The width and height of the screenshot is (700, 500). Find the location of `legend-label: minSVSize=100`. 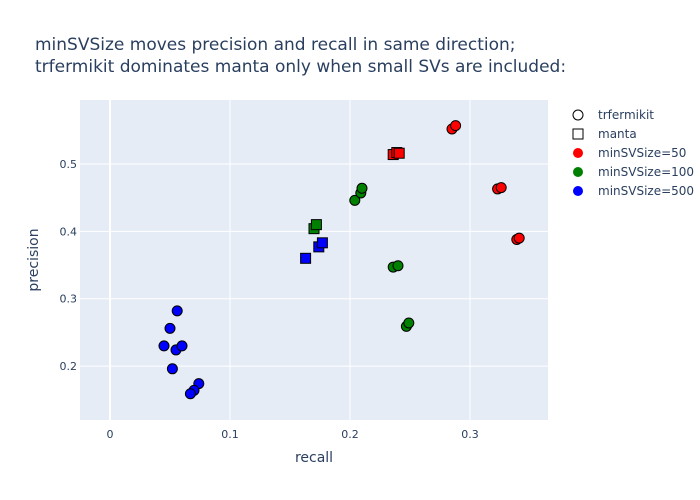

legend-label: minSVSize=100 is located at coordinates (646, 172).